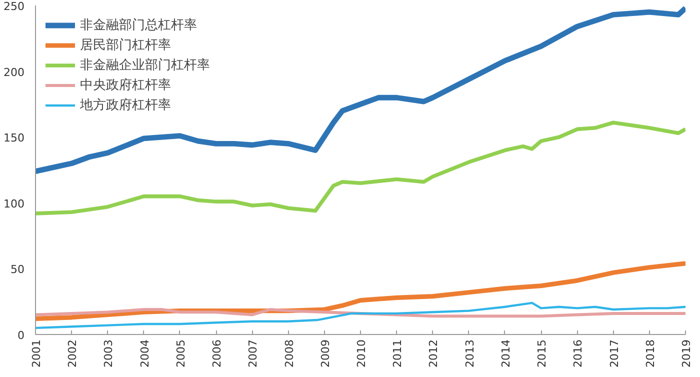 The image size is (700, 377). What do you see at coordinates (17, 269) in the screenshot?
I see `y-tick-label: 50` at bounding box center [17, 269].